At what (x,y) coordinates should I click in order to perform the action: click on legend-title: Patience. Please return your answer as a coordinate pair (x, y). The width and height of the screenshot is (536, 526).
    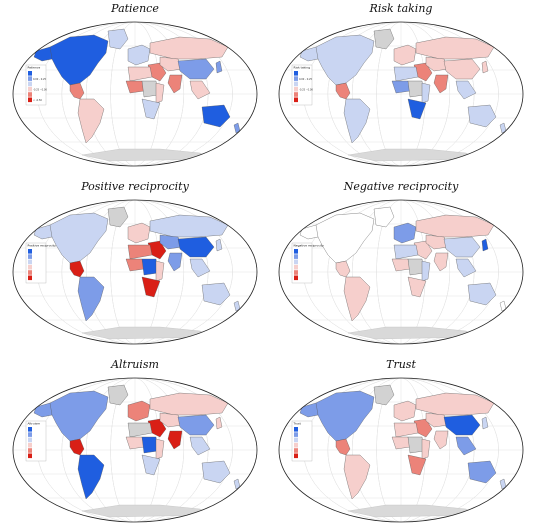
    Looking at the image, I should click on (34, 68).